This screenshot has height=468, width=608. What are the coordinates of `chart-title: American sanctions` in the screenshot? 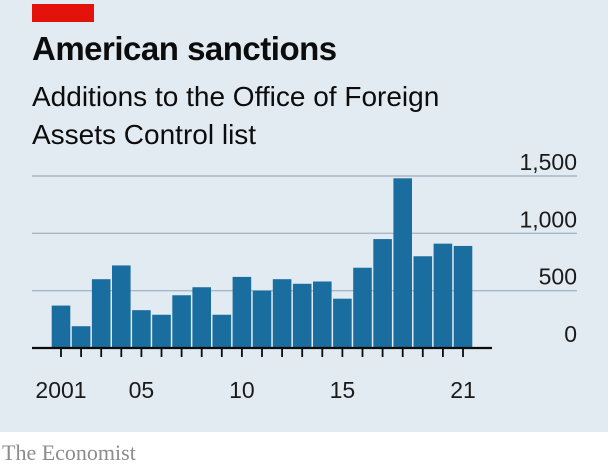 It's located at (184, 48).